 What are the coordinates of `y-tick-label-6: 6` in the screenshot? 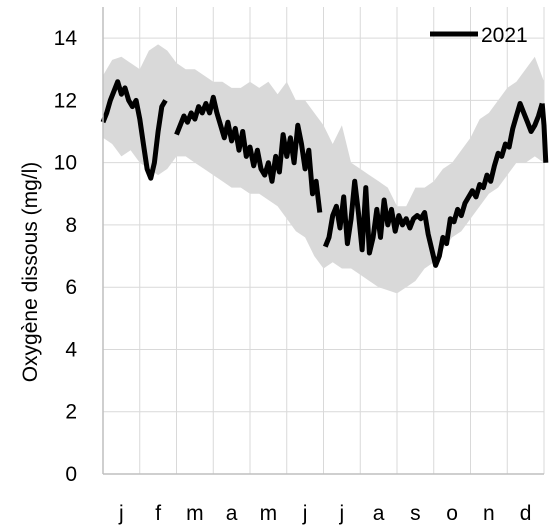 It's located at (71, 287).